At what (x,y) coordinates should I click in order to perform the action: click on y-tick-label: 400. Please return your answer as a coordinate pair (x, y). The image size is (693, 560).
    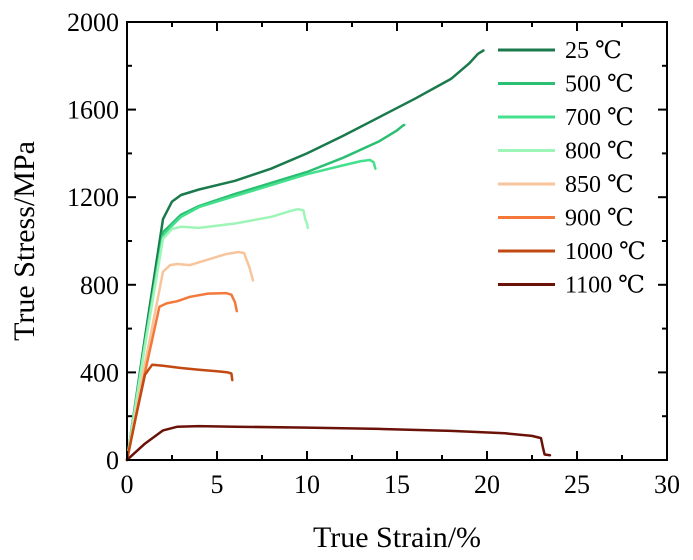
    Looking at the image, I should click on (99, 372).